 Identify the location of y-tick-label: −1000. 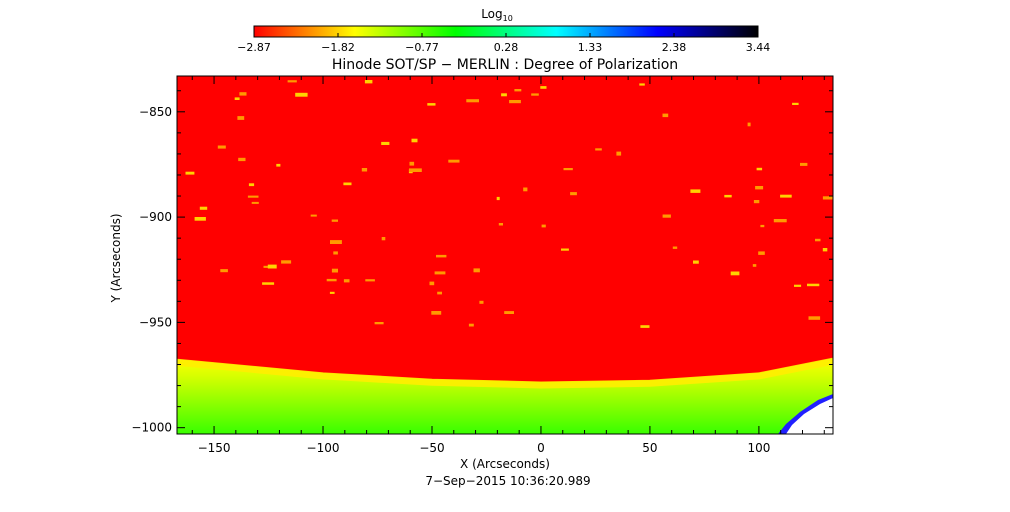
(151, 428).